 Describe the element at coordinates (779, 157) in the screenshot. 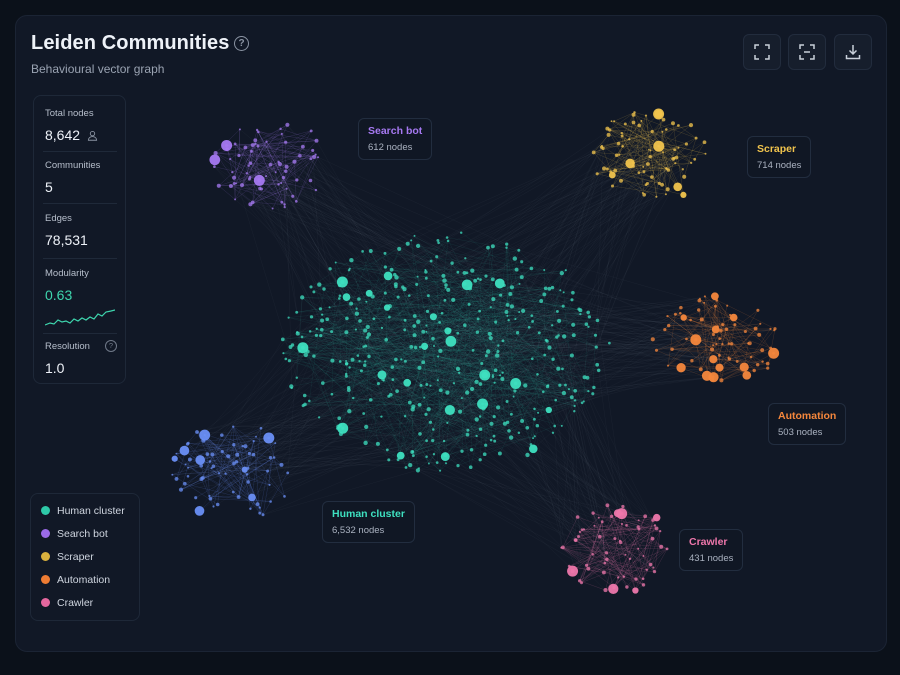

I see `cluster-label-scraper: Scraper 714 nodes` at that location.